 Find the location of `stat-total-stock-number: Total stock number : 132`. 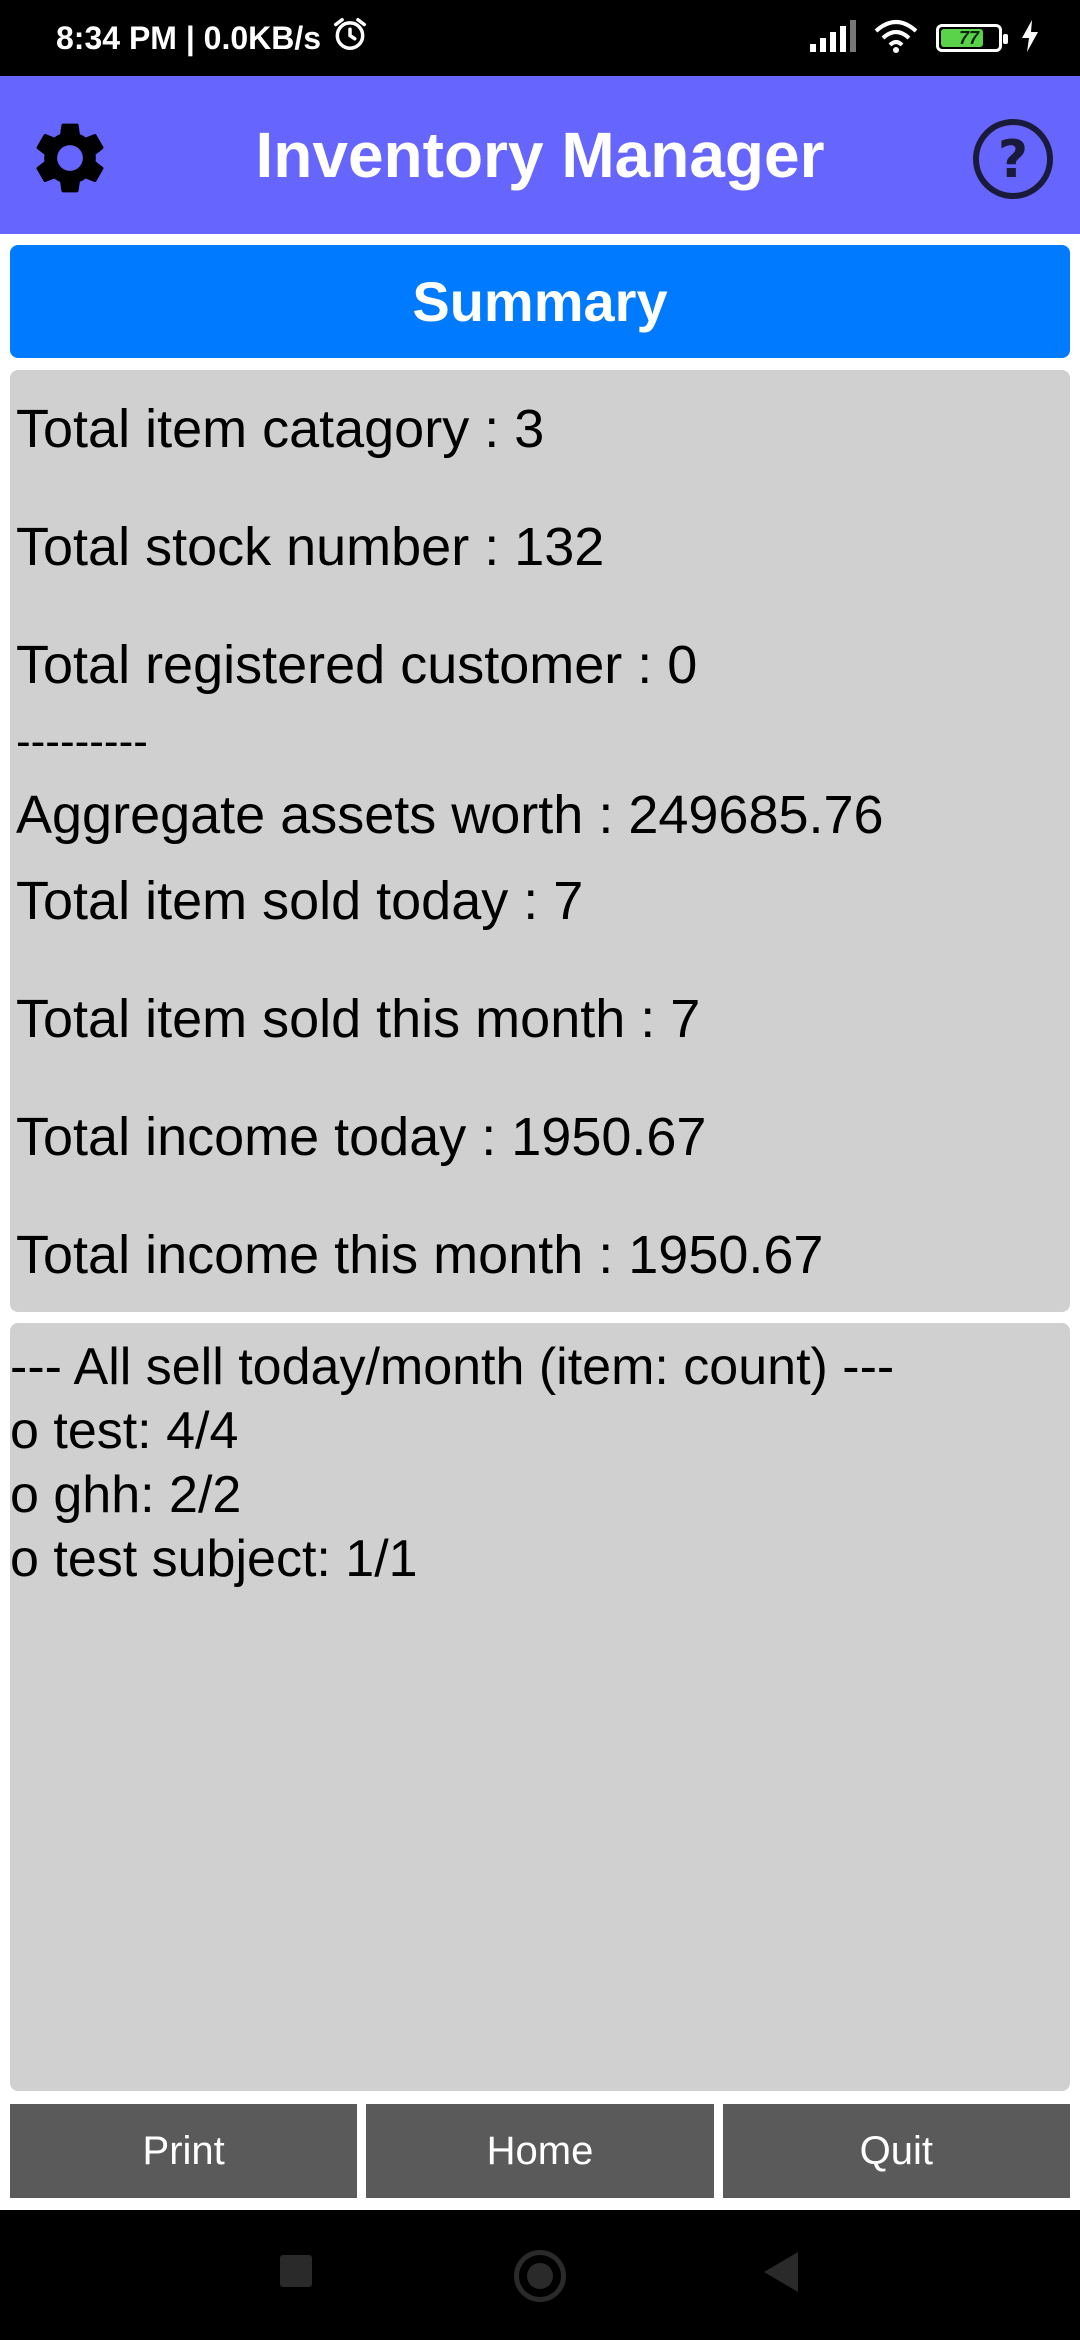

stat-total-stock-number: Total stock number : 132 is located at coordinates (310, 547).